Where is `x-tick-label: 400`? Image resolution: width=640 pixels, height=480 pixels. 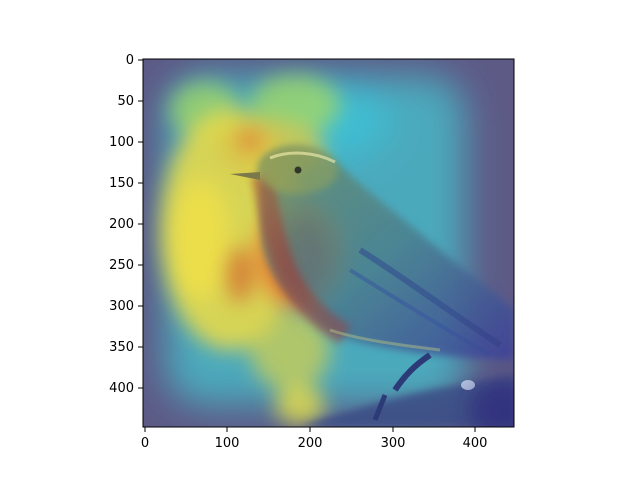
x-tick-label: 400 is located at coordinates (475, 443).